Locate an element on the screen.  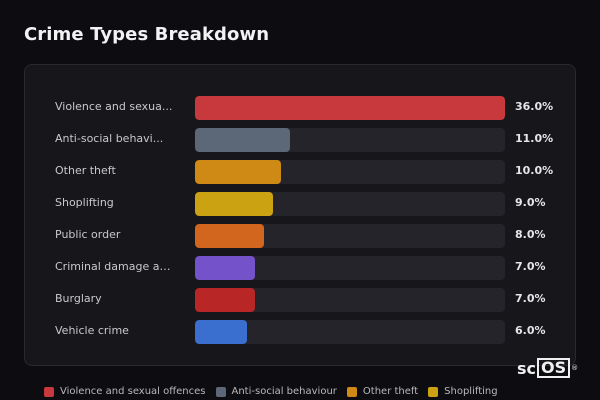
bar-value-label: 8.0% is located at coordinates (530, 234).